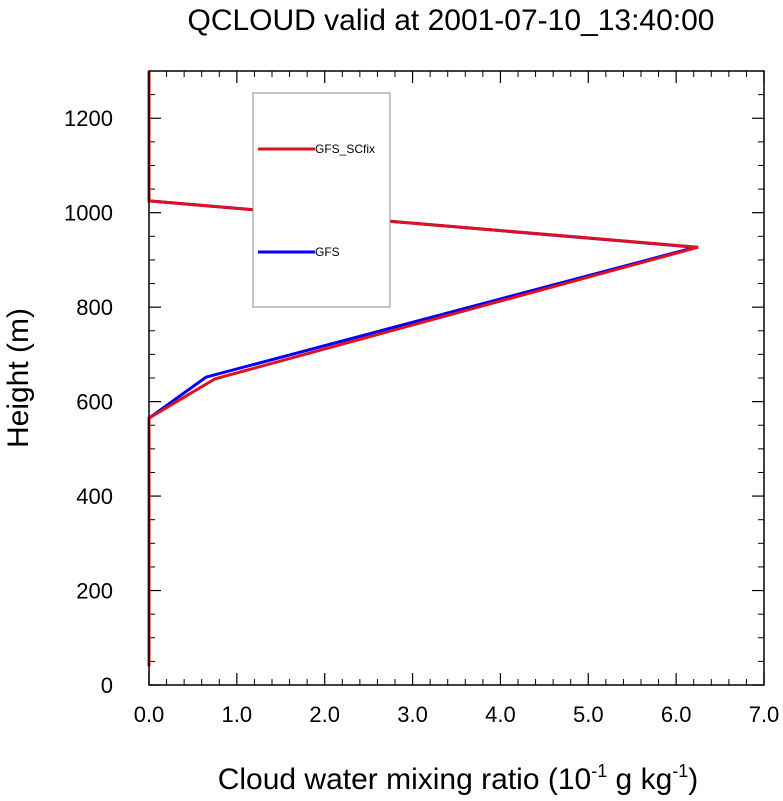 This screenshot has height=801, width=783. What do you see at coordinates (676, 714) in the screenshot?
I see `x-tick-label: 6.0` at bounding box center [676, 714].